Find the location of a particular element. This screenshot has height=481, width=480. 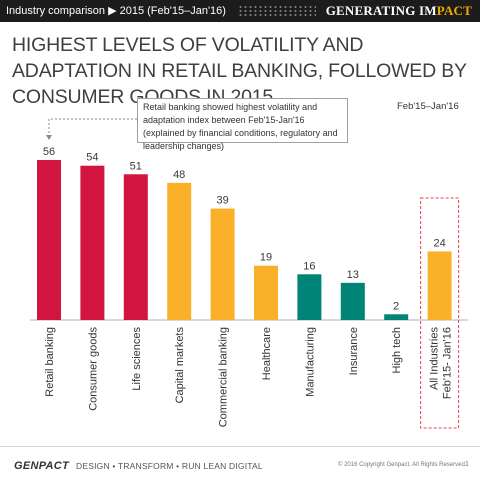

category-label: Life sciences is located at coordinates (137, 359).